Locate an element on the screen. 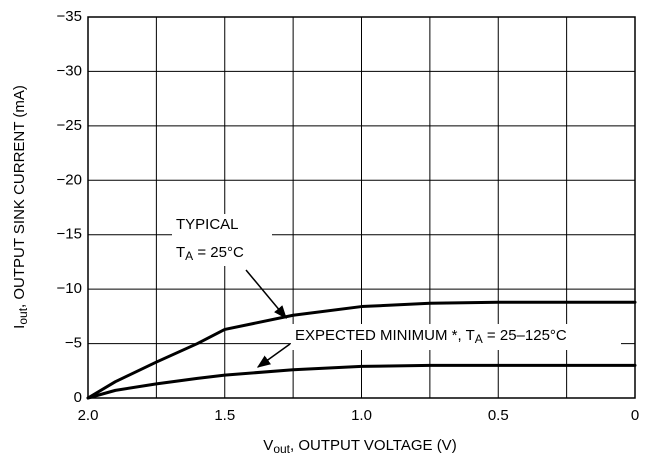 This screenshot has width=647, height=464. annotation: EXPECTED MINIMUM *, TA = 25–125°C is located at coordinates (431, 336).